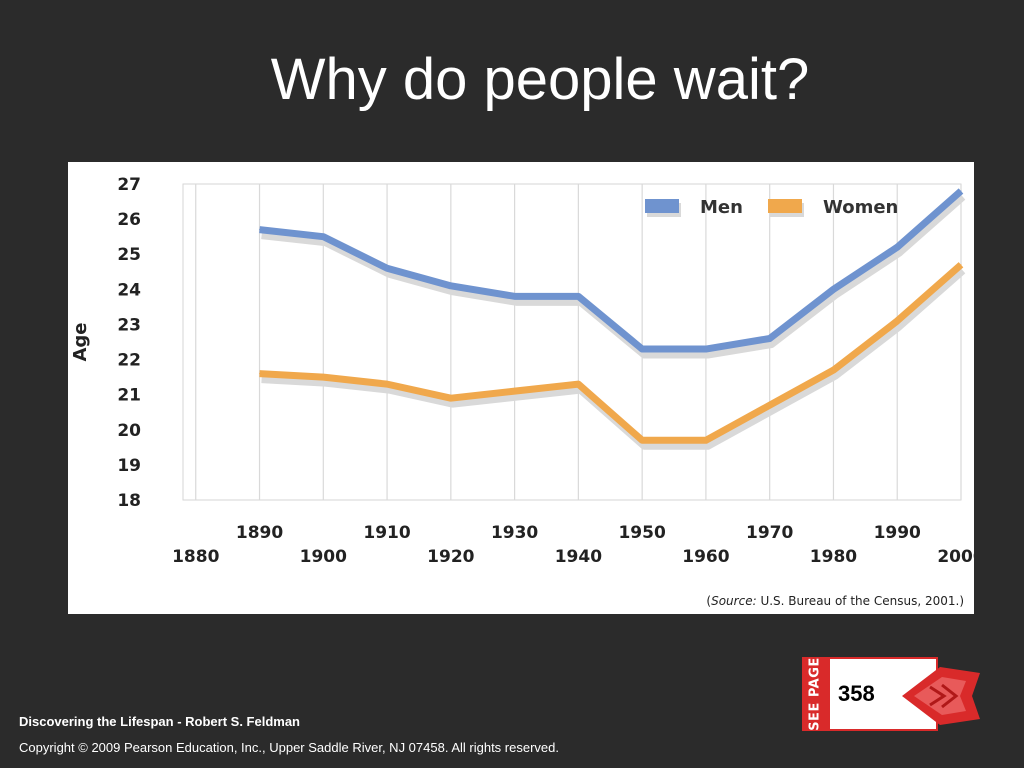 The image size is (1024, 768). What do you see at coordinates (129, 325) in the screenshot?
I see `y-tick-label: 23` at bounding box center [129, 325].